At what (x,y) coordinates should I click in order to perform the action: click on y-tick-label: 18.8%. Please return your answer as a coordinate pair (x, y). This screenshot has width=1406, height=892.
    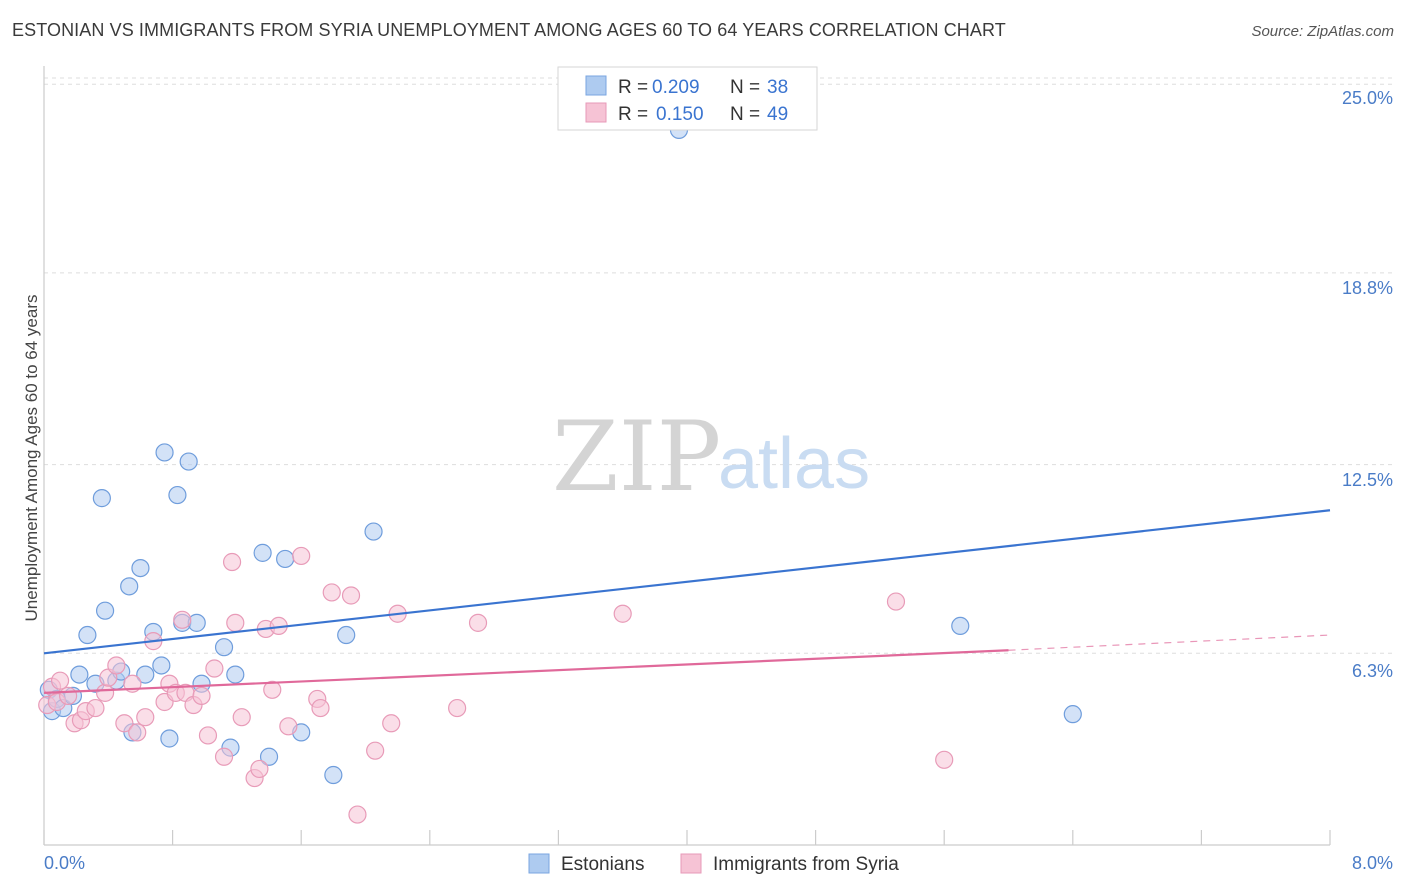
    Looking at the image, I should click on (1367, 288).